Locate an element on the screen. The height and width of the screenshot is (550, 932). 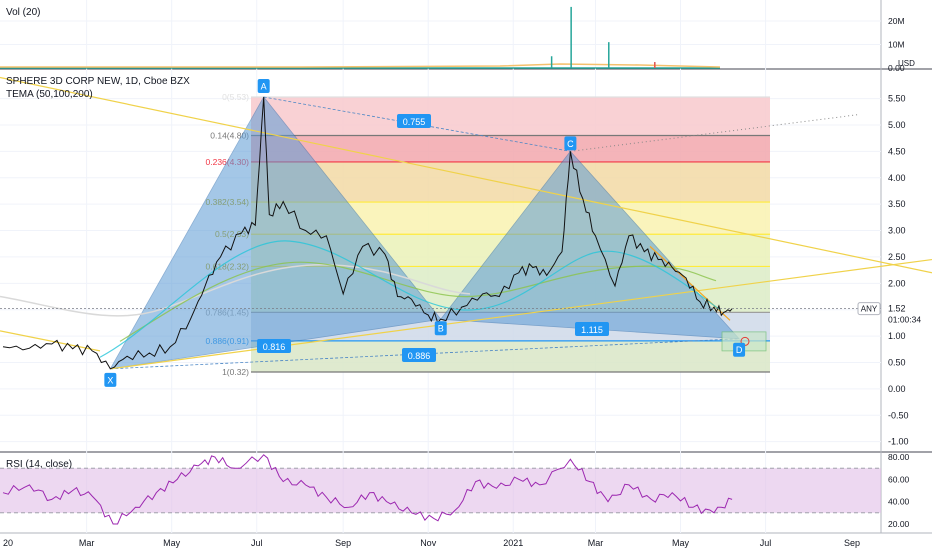
time-tick-label: 20 is located at coordinates (8, 543).